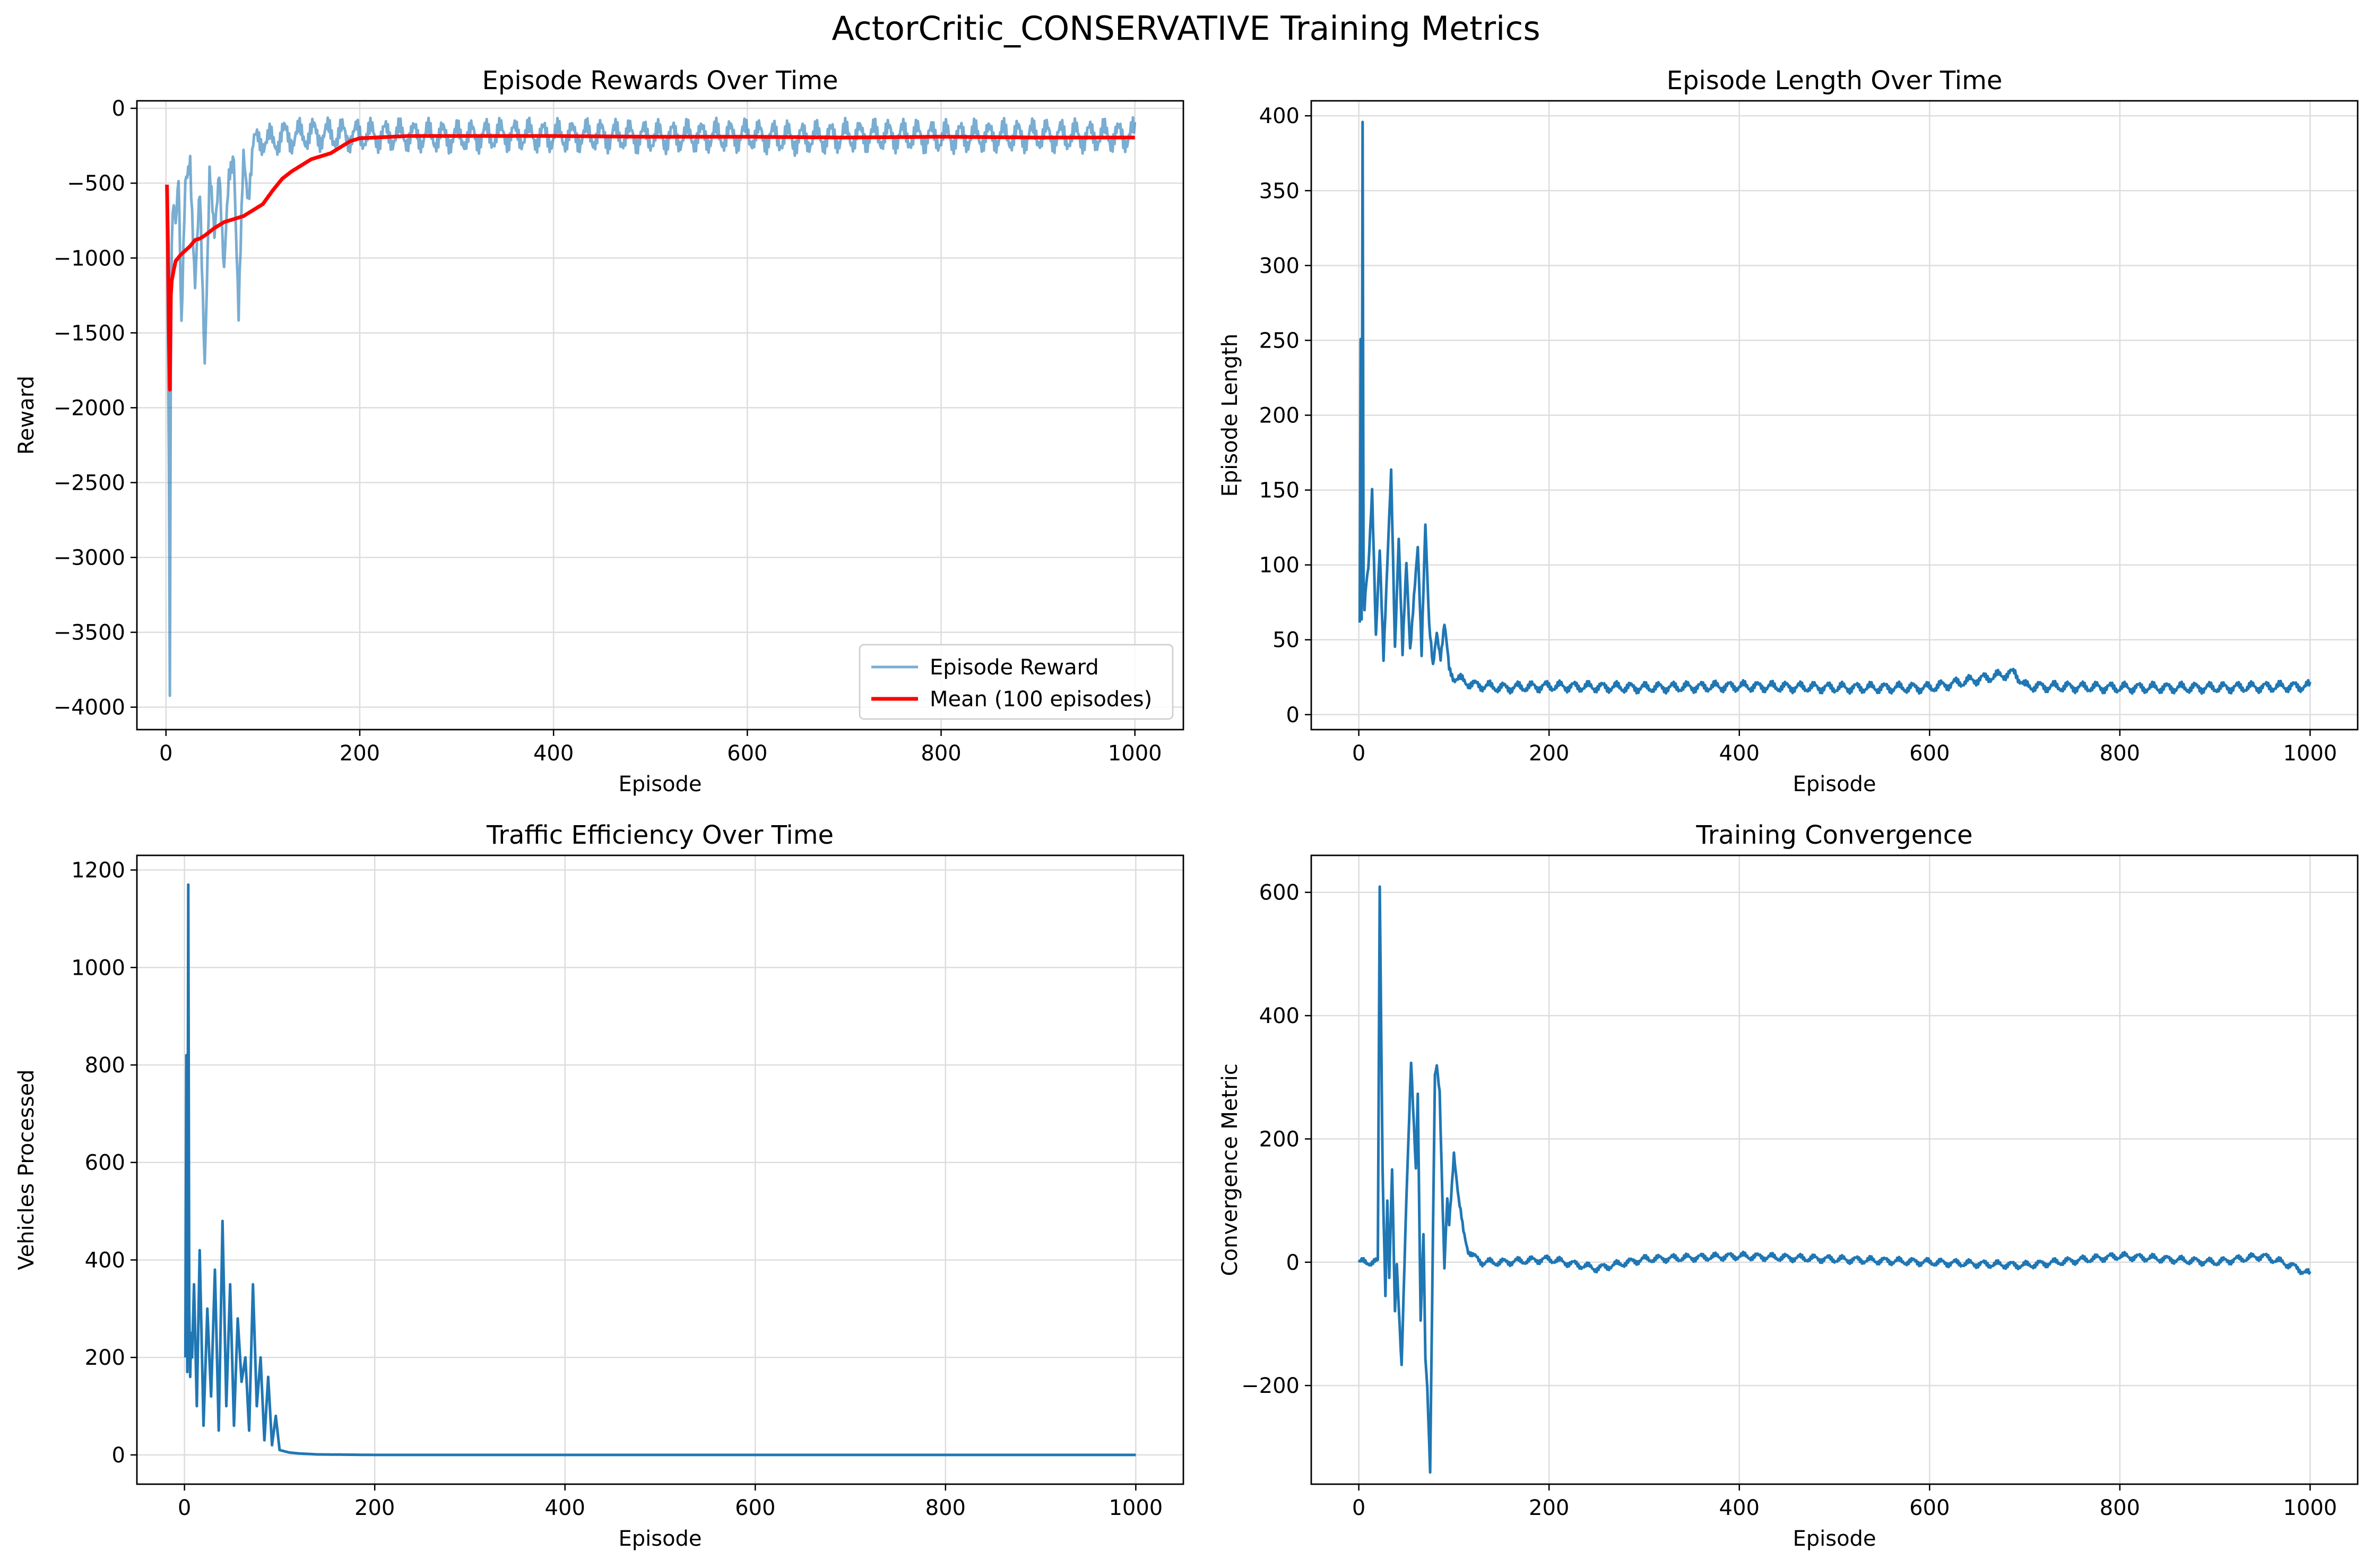  What do you see at coordinates (96, 183) in the screenshot?
I see `y-tick-label: −500` at bounding box center [96, 183].